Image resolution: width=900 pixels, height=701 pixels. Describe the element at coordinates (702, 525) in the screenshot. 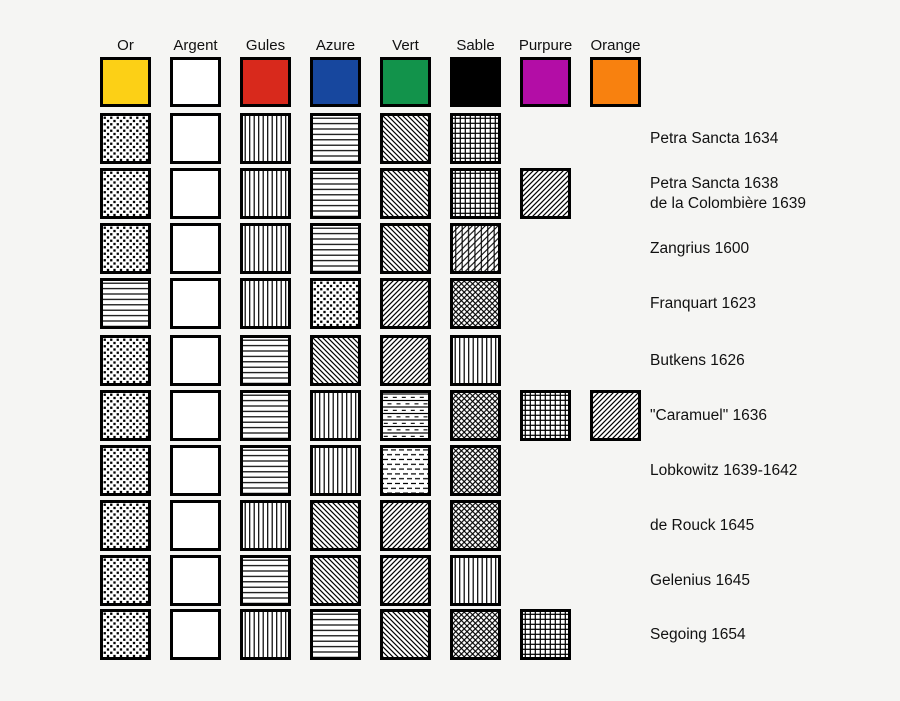

I see `author-label-r8: de Rouck 1645` at that location.